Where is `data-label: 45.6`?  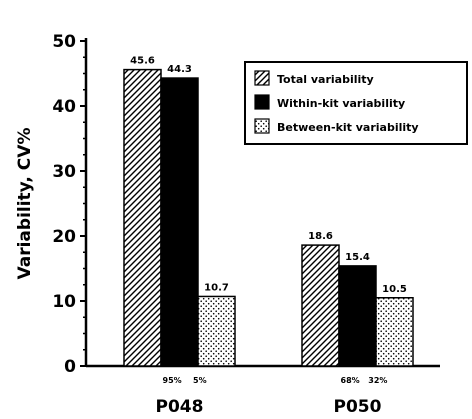 data-label: 45.6 is located at coordinates (142, 61).